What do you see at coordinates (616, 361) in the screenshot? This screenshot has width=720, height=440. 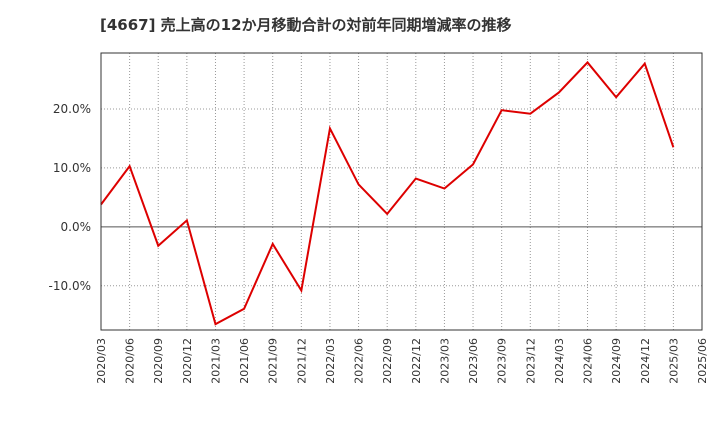 I see `x-tick-label: 2024/09` at bounding box center [616, 361].